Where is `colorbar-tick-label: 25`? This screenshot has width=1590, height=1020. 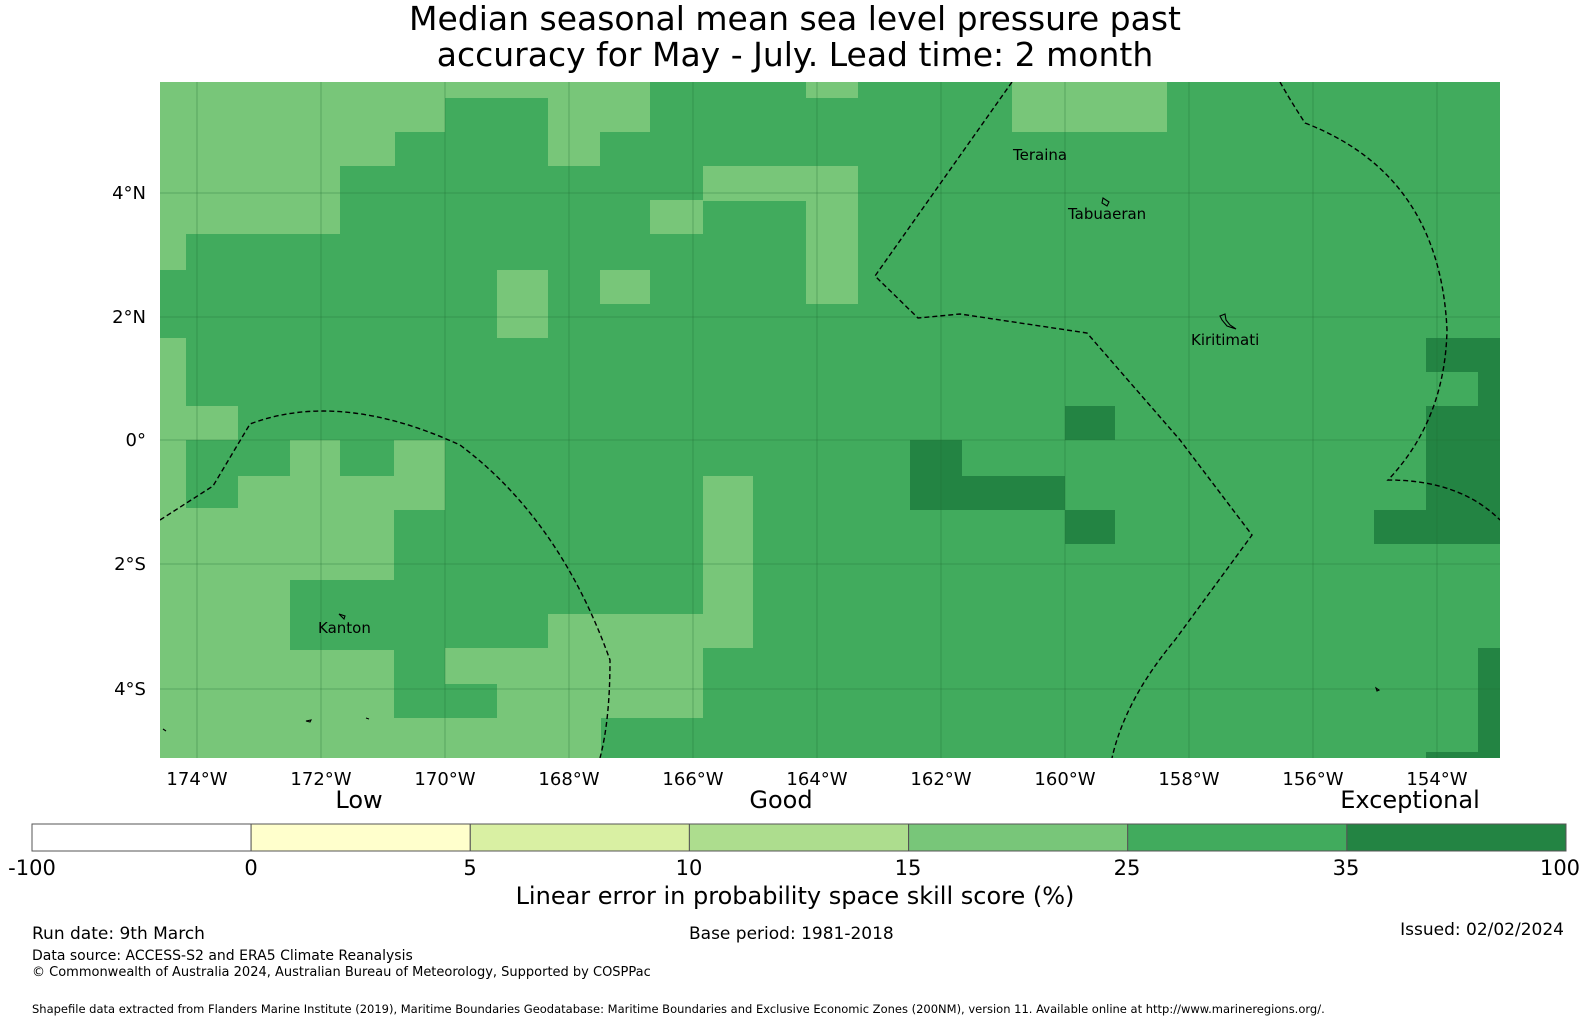
colorbar-tick-label: 25 is located at coordinates (1127, 868).